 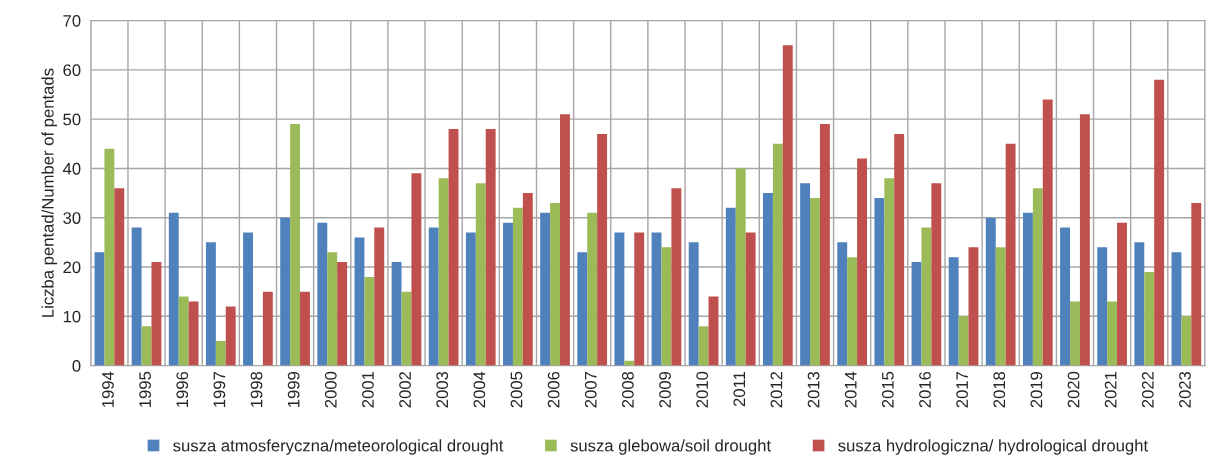 I want to click on x-tick-label: 2013, so click(x=813, y=389).